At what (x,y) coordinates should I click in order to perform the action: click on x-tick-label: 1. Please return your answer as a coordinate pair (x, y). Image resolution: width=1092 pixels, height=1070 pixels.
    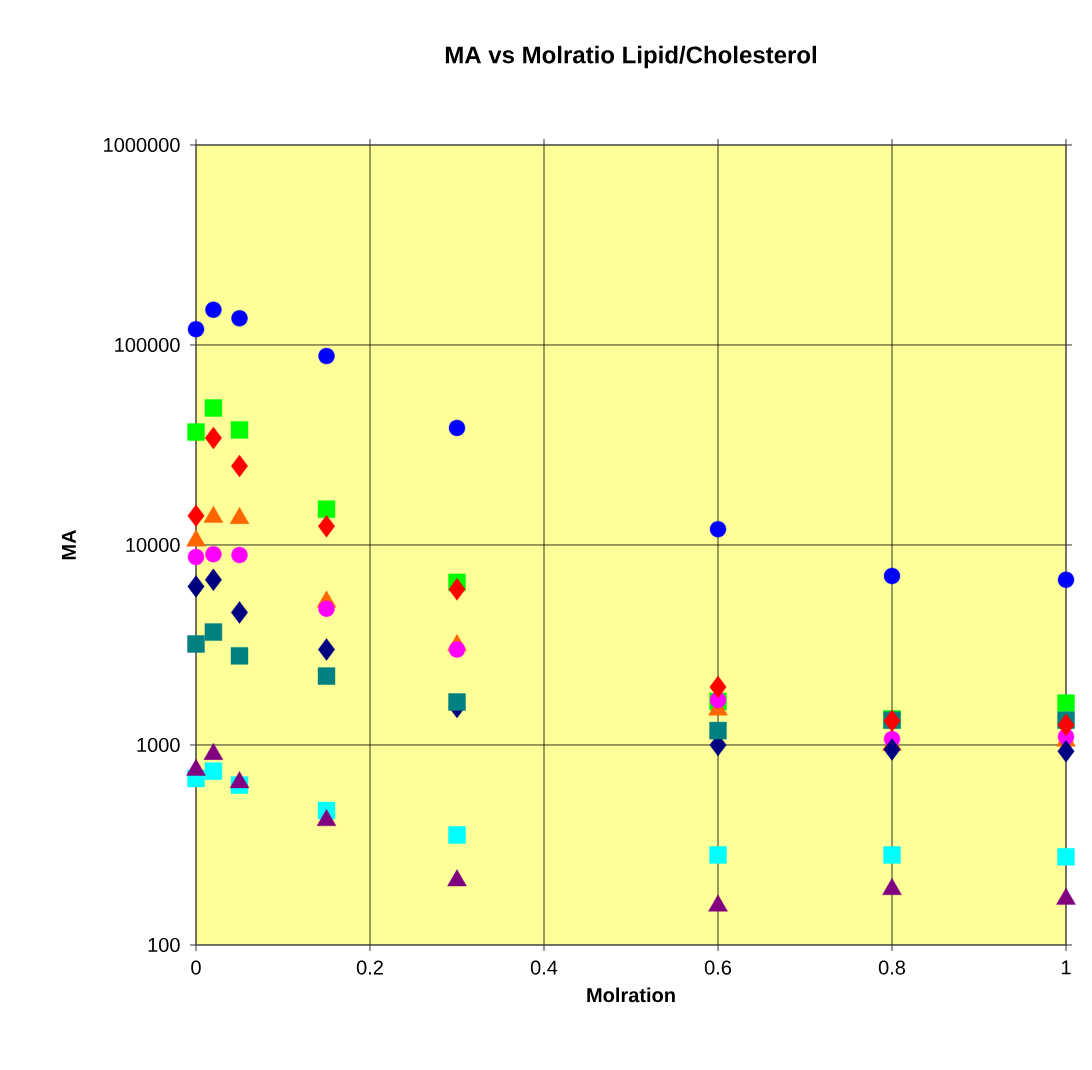
    Looking at the image, I should click on (1066, 967).